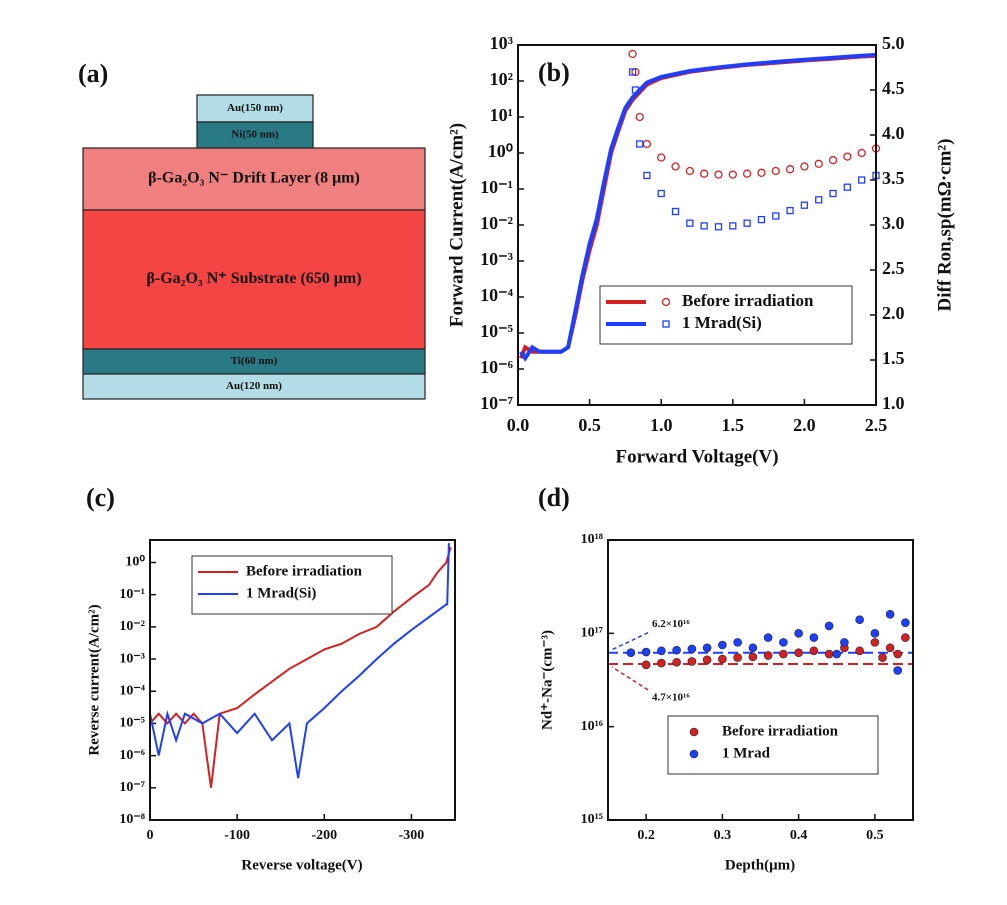 The width and height of the screenshot is (1007, 905). I want to click on y-tick-label: 10¹⁶, so click(592, 726).